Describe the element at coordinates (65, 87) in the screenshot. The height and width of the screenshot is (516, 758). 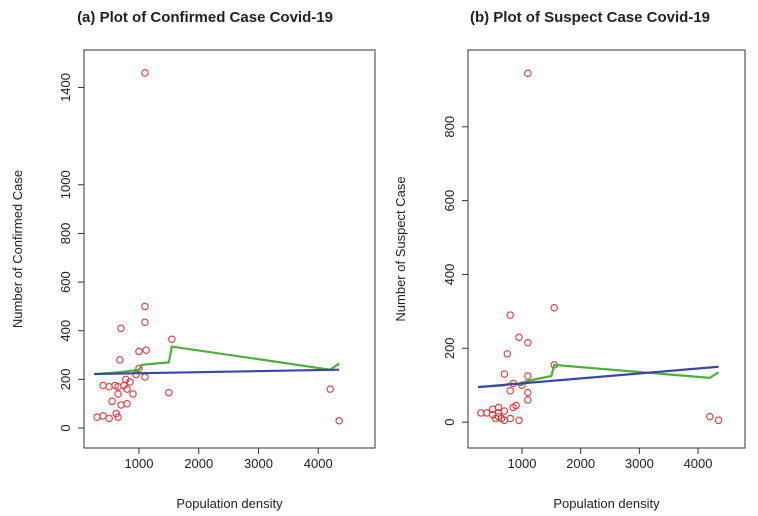
I see `y-tick-label: 1400` at that location.